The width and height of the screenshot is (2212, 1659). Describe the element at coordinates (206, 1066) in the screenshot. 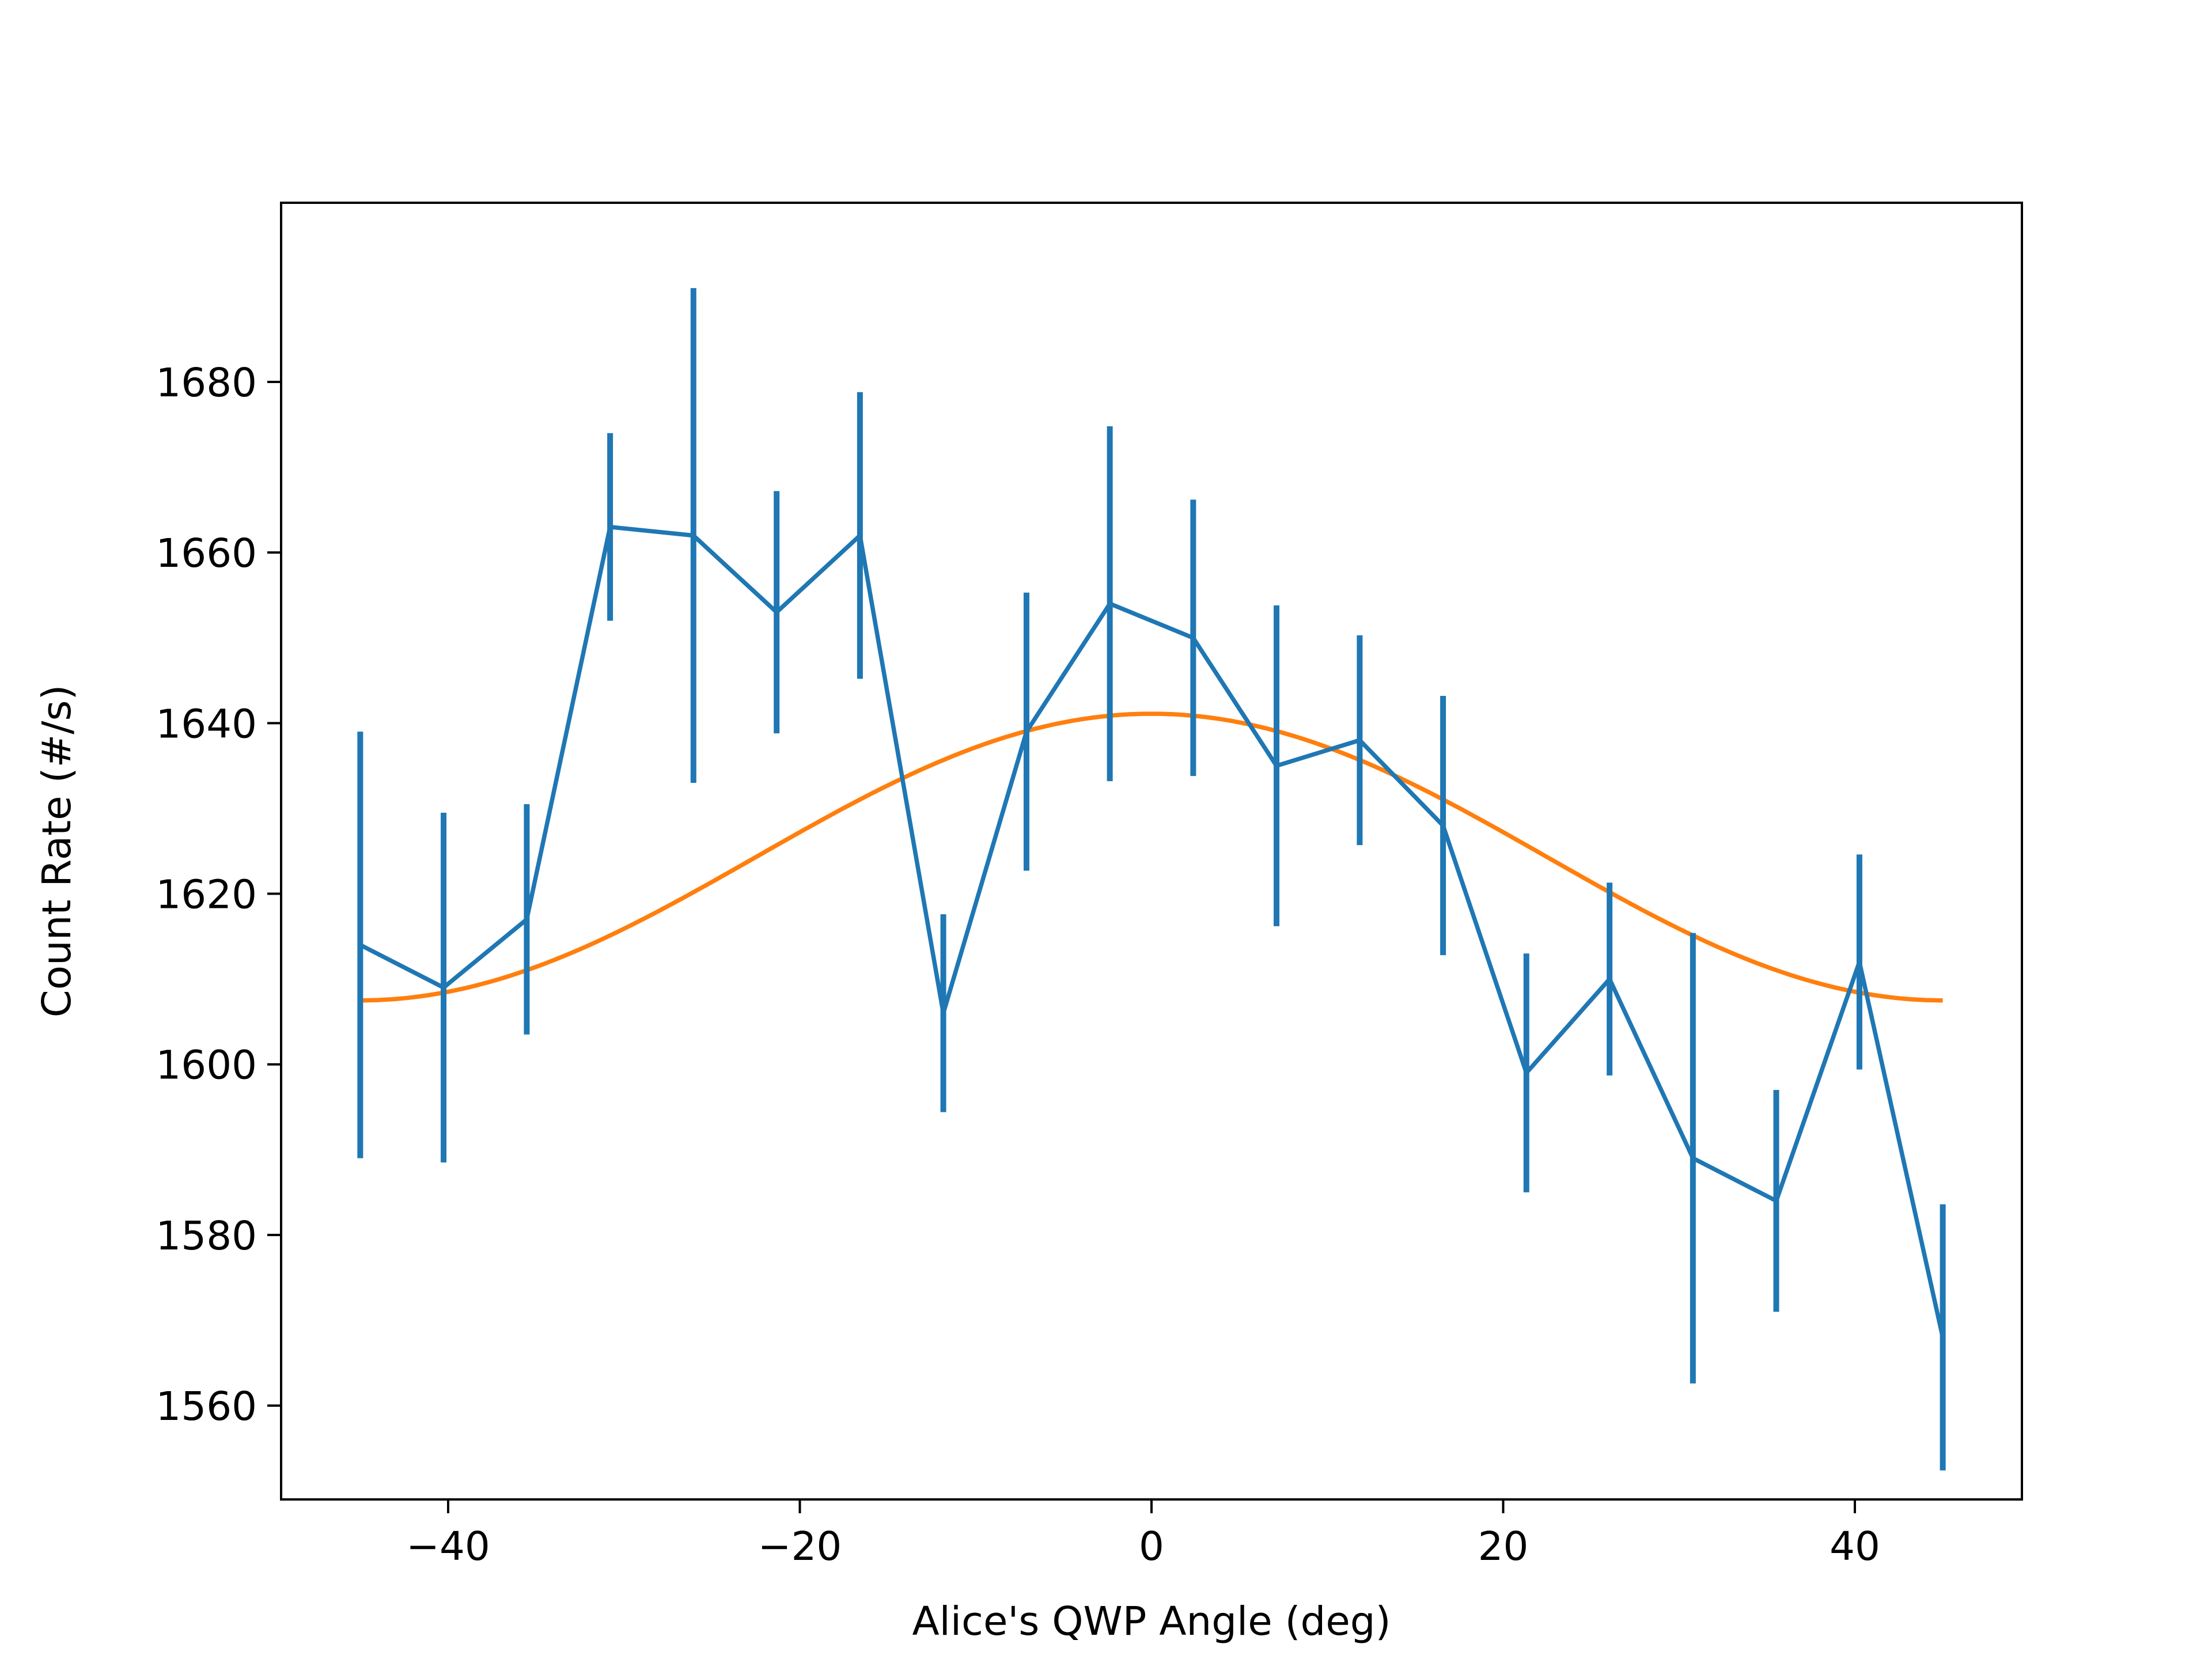

I see `y-tick-label: 1600` at that location.